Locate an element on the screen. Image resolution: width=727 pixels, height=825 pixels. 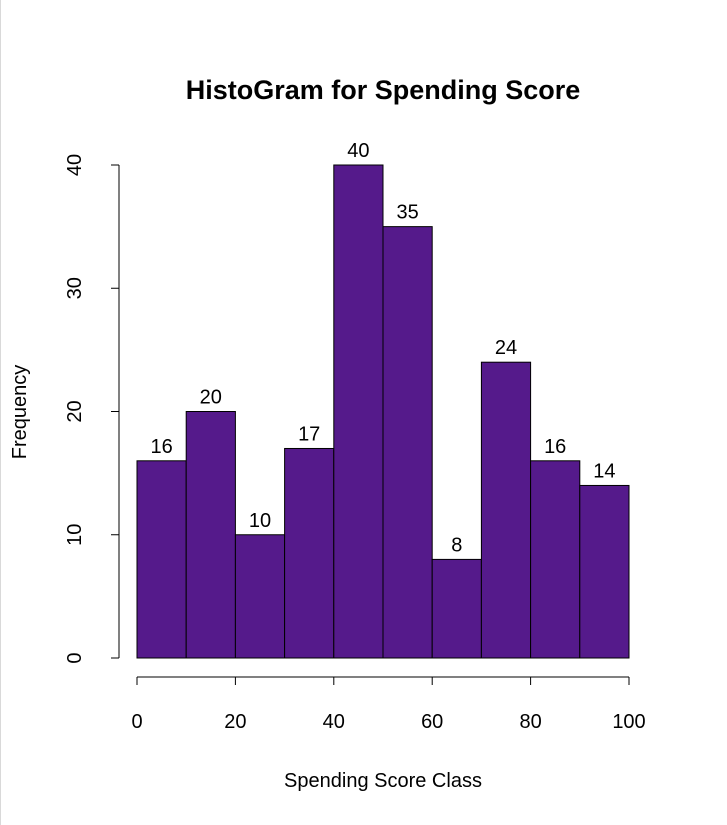
y-tick-label: 0 is located at coordinates (75, 657).